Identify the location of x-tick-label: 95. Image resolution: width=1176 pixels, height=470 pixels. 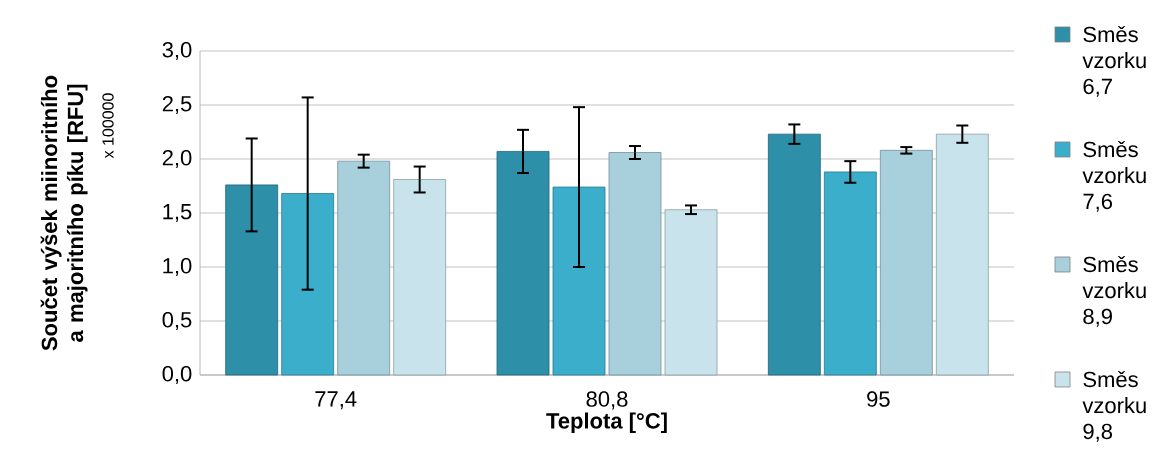
(878, 399).